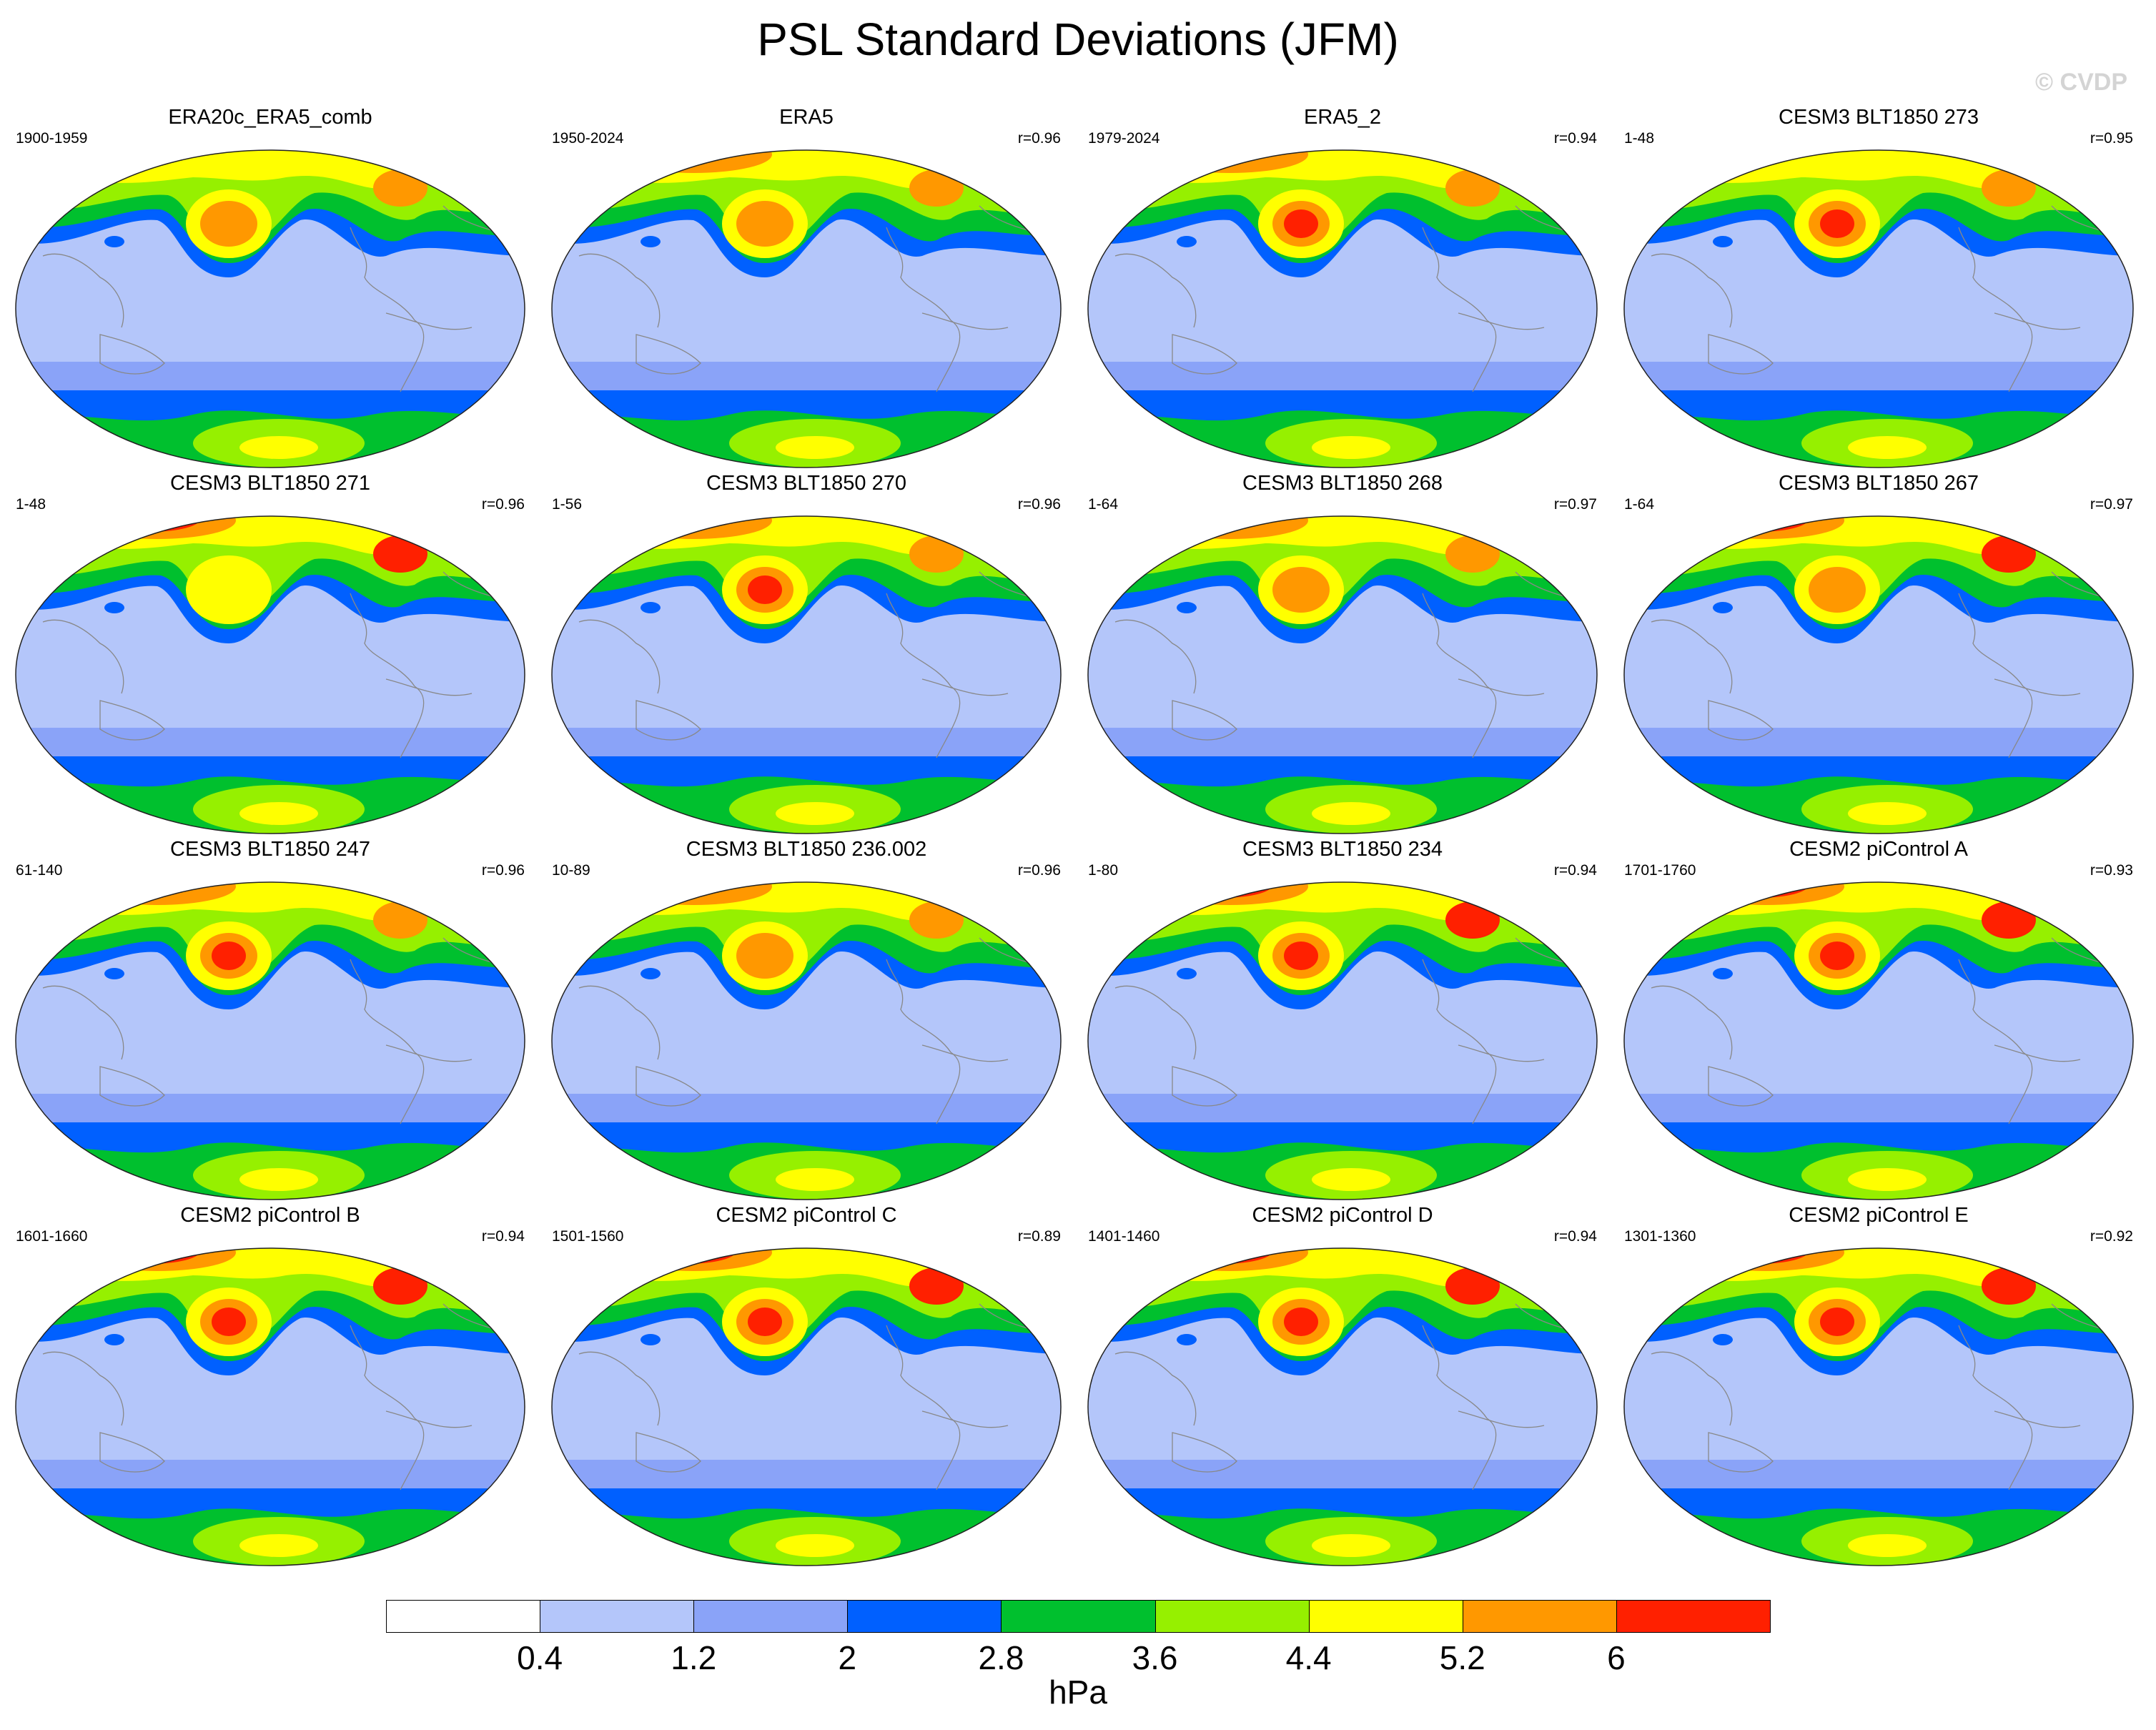 This screenshot has width=2156, height=1730. I want to click on colorbar-tick-label: 6, so click(1616, 1657).